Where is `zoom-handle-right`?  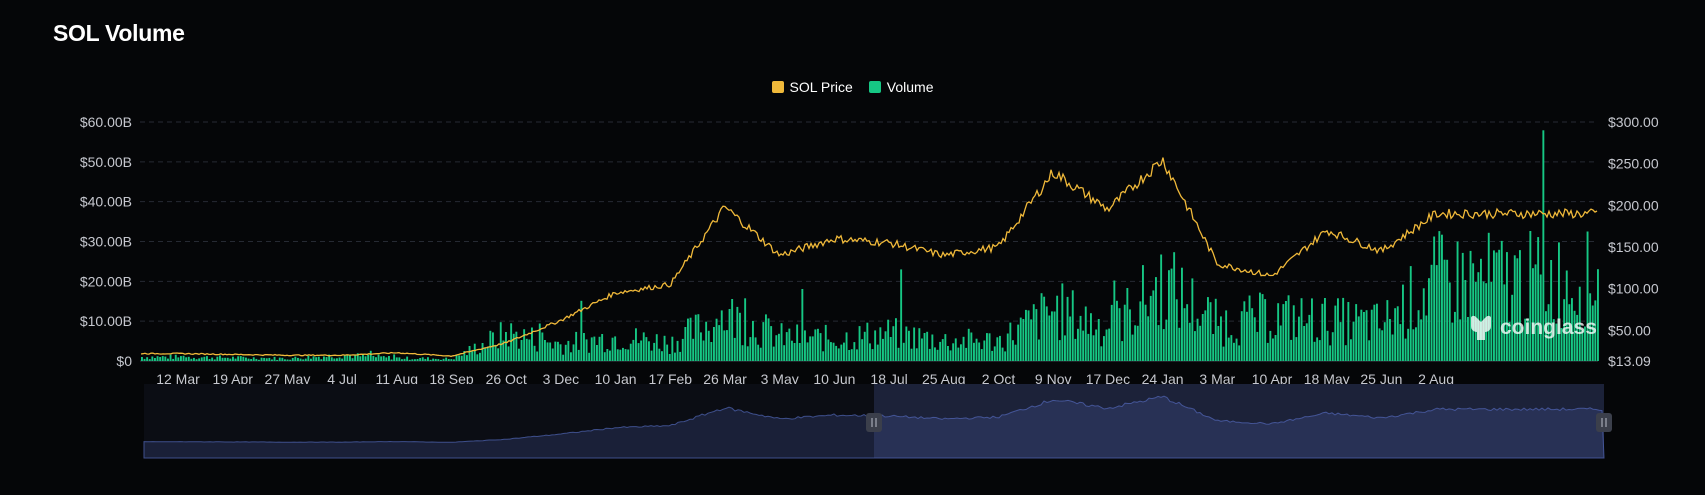 zoom-handle-right is located at coordinates (1604, 422).